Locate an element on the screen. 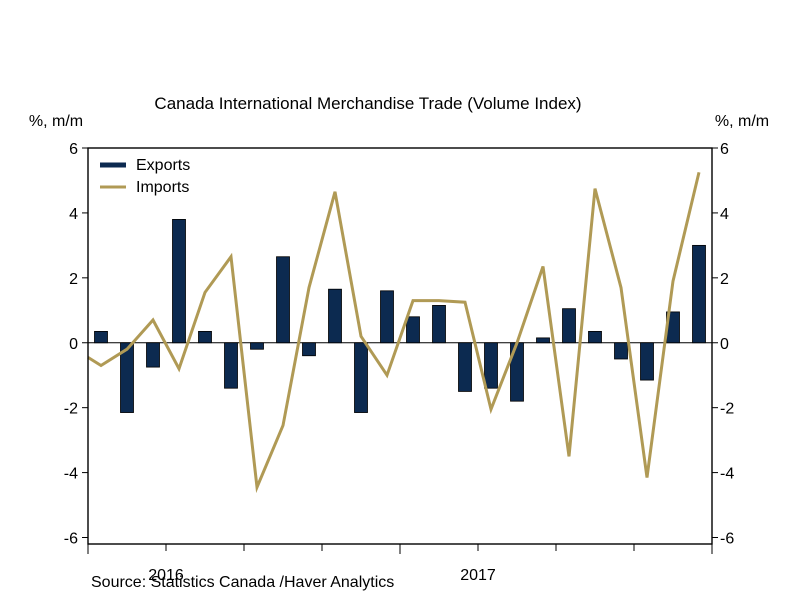 Image resolution: width=801 pixels, height=601 pixels. y-tick-label-left: -6 is located at coordinates (71, 539).